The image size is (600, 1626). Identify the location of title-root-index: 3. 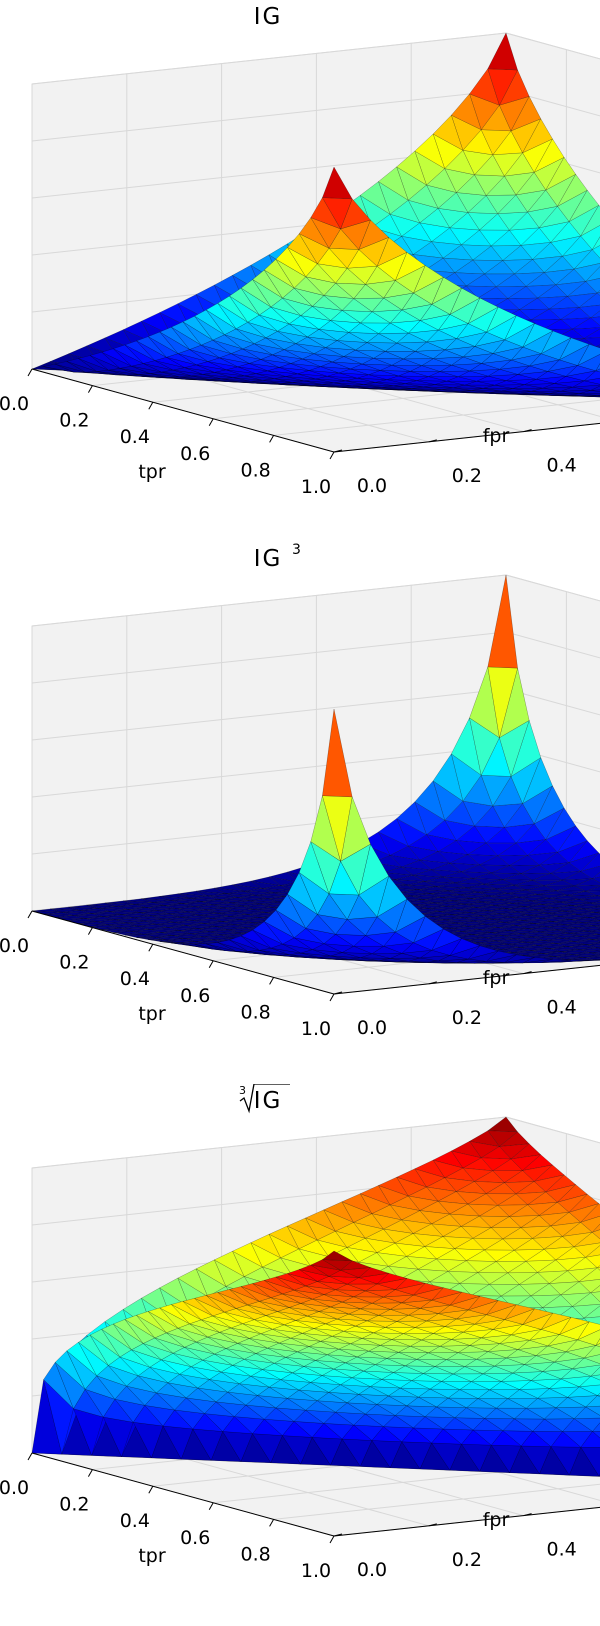
(242, 1090).